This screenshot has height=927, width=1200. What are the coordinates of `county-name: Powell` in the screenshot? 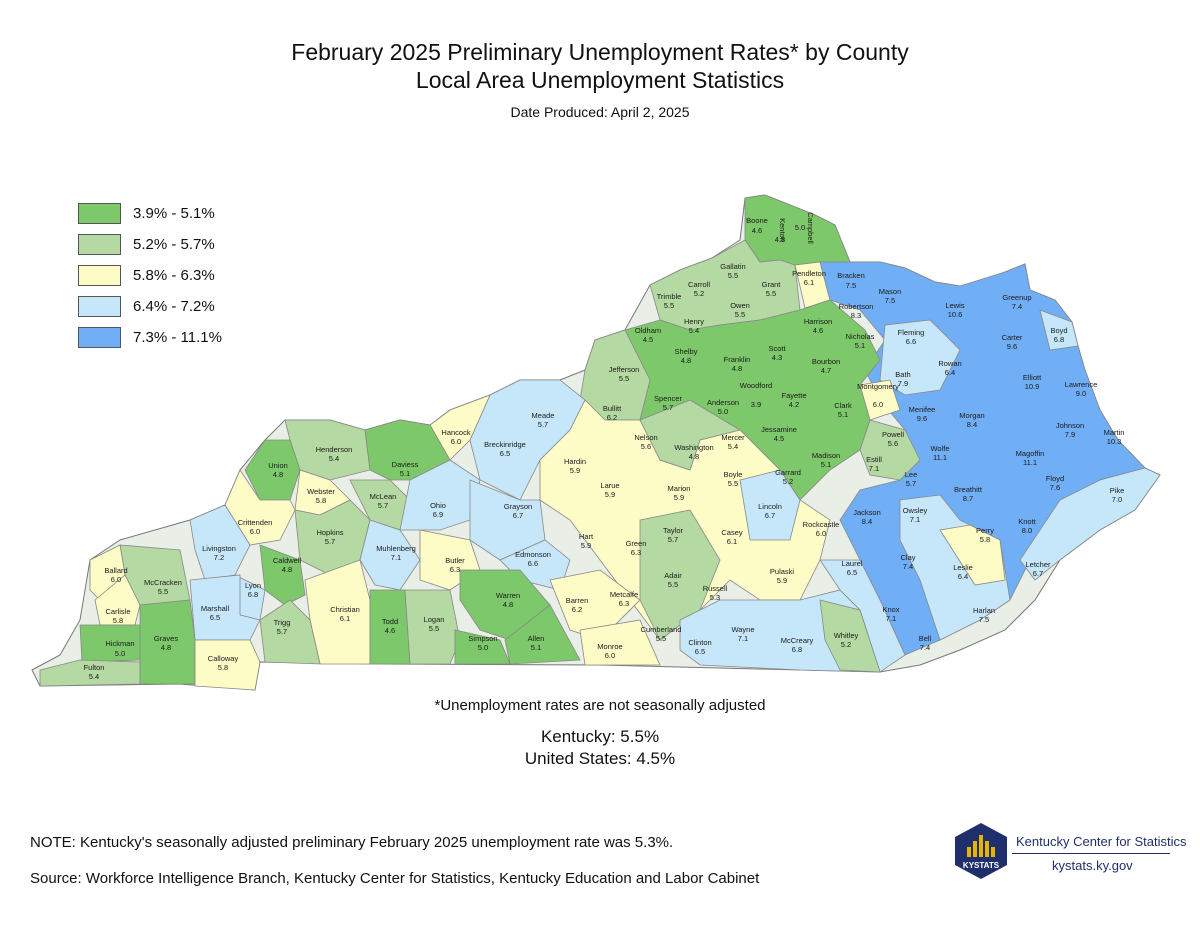 It's located at (893, 434).